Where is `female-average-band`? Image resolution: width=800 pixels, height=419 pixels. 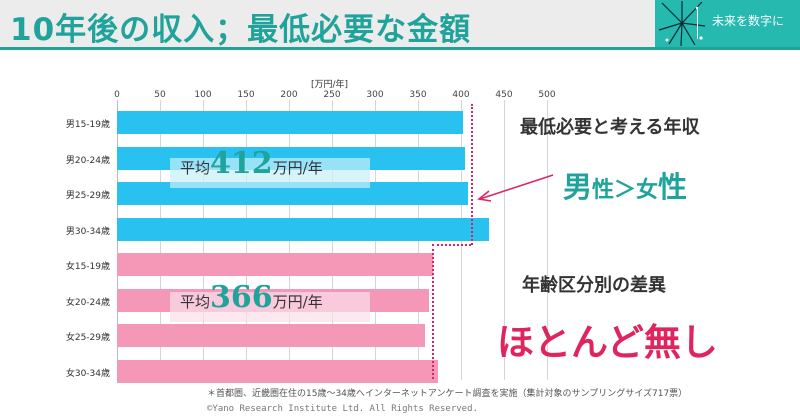 female-average-band is located at coordinates (270, 307).